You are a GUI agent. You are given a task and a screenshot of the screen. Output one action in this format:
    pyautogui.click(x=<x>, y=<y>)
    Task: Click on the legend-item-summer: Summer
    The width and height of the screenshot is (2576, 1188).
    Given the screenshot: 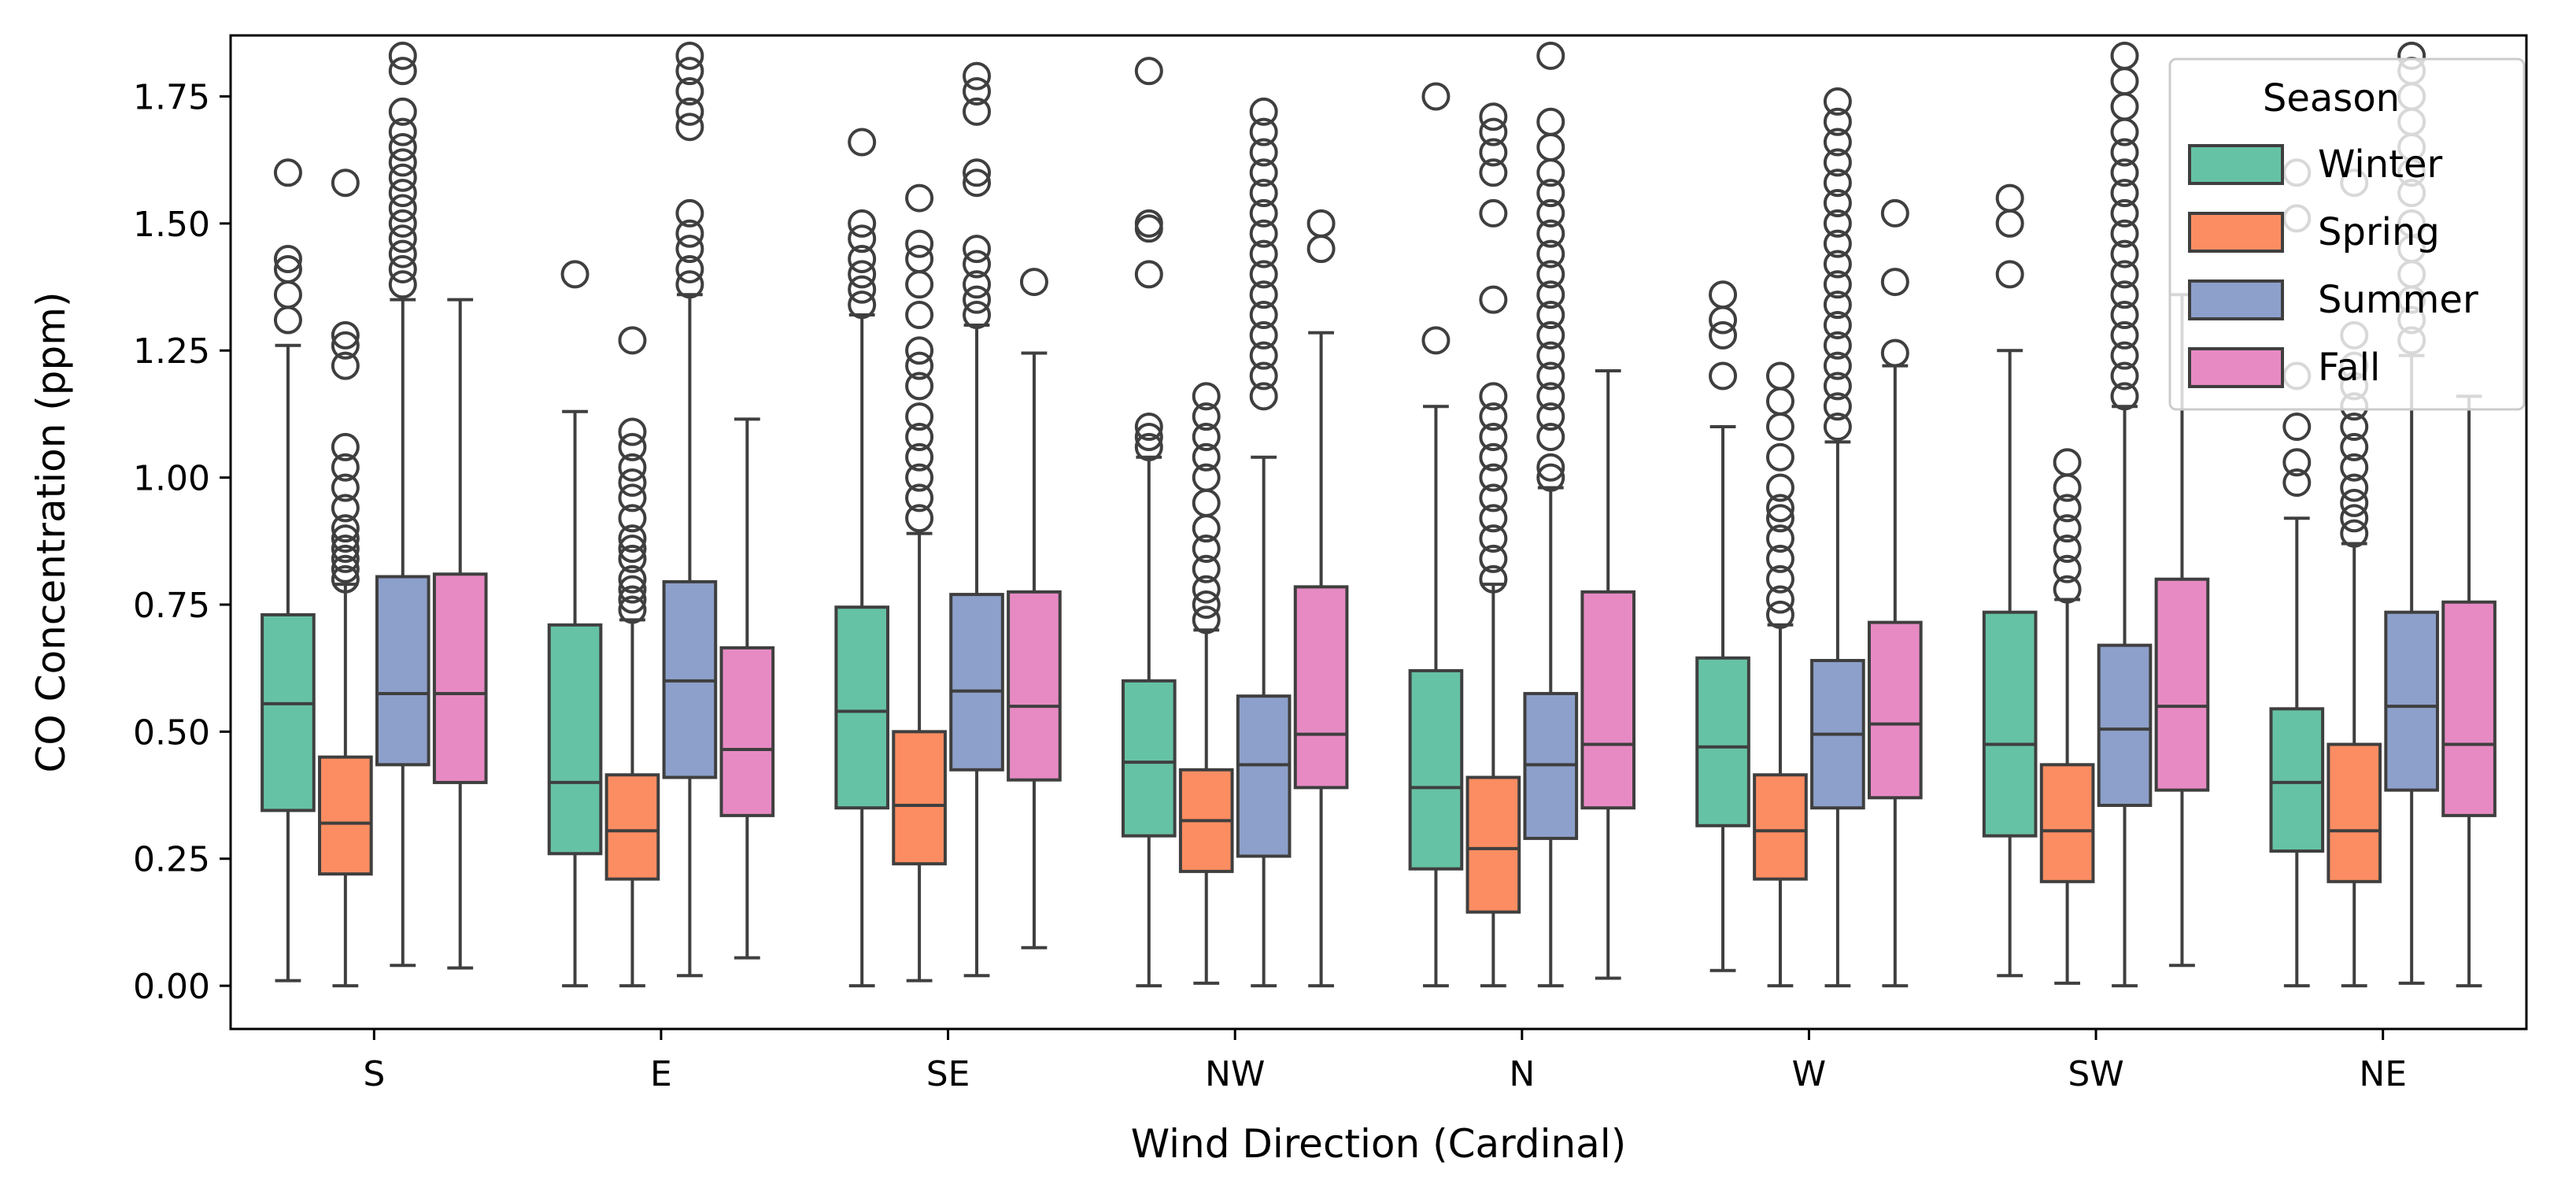 What is the action you would take?
    pyautogui.click(x=2333, y=300)
    